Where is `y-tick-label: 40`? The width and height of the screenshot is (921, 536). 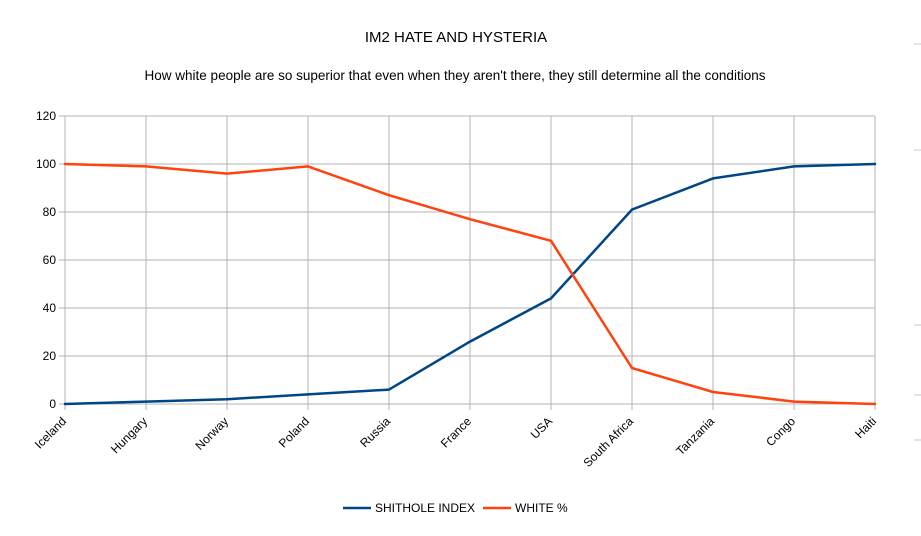 y-tick-label: 40 is located at coordinates (50, 308).